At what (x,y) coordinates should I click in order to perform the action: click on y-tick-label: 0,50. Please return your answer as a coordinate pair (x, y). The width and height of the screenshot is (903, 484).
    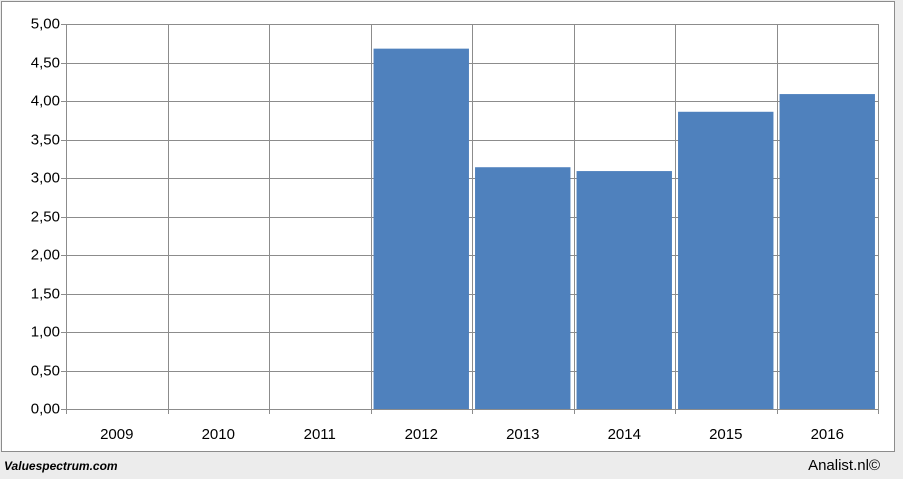
    Looking at the image, I should click on (45, 370).